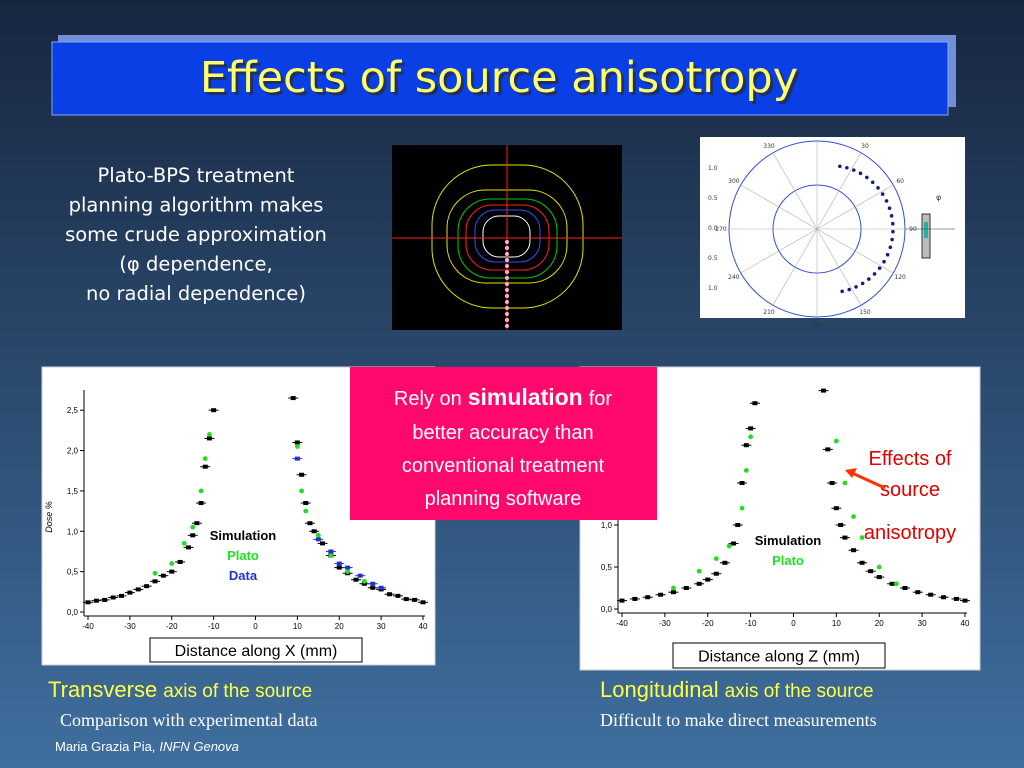  What do you see at coordinates (88, 626) in the screenshot?
I see `x-tick-label: -40` at bounding box center [88, 626].